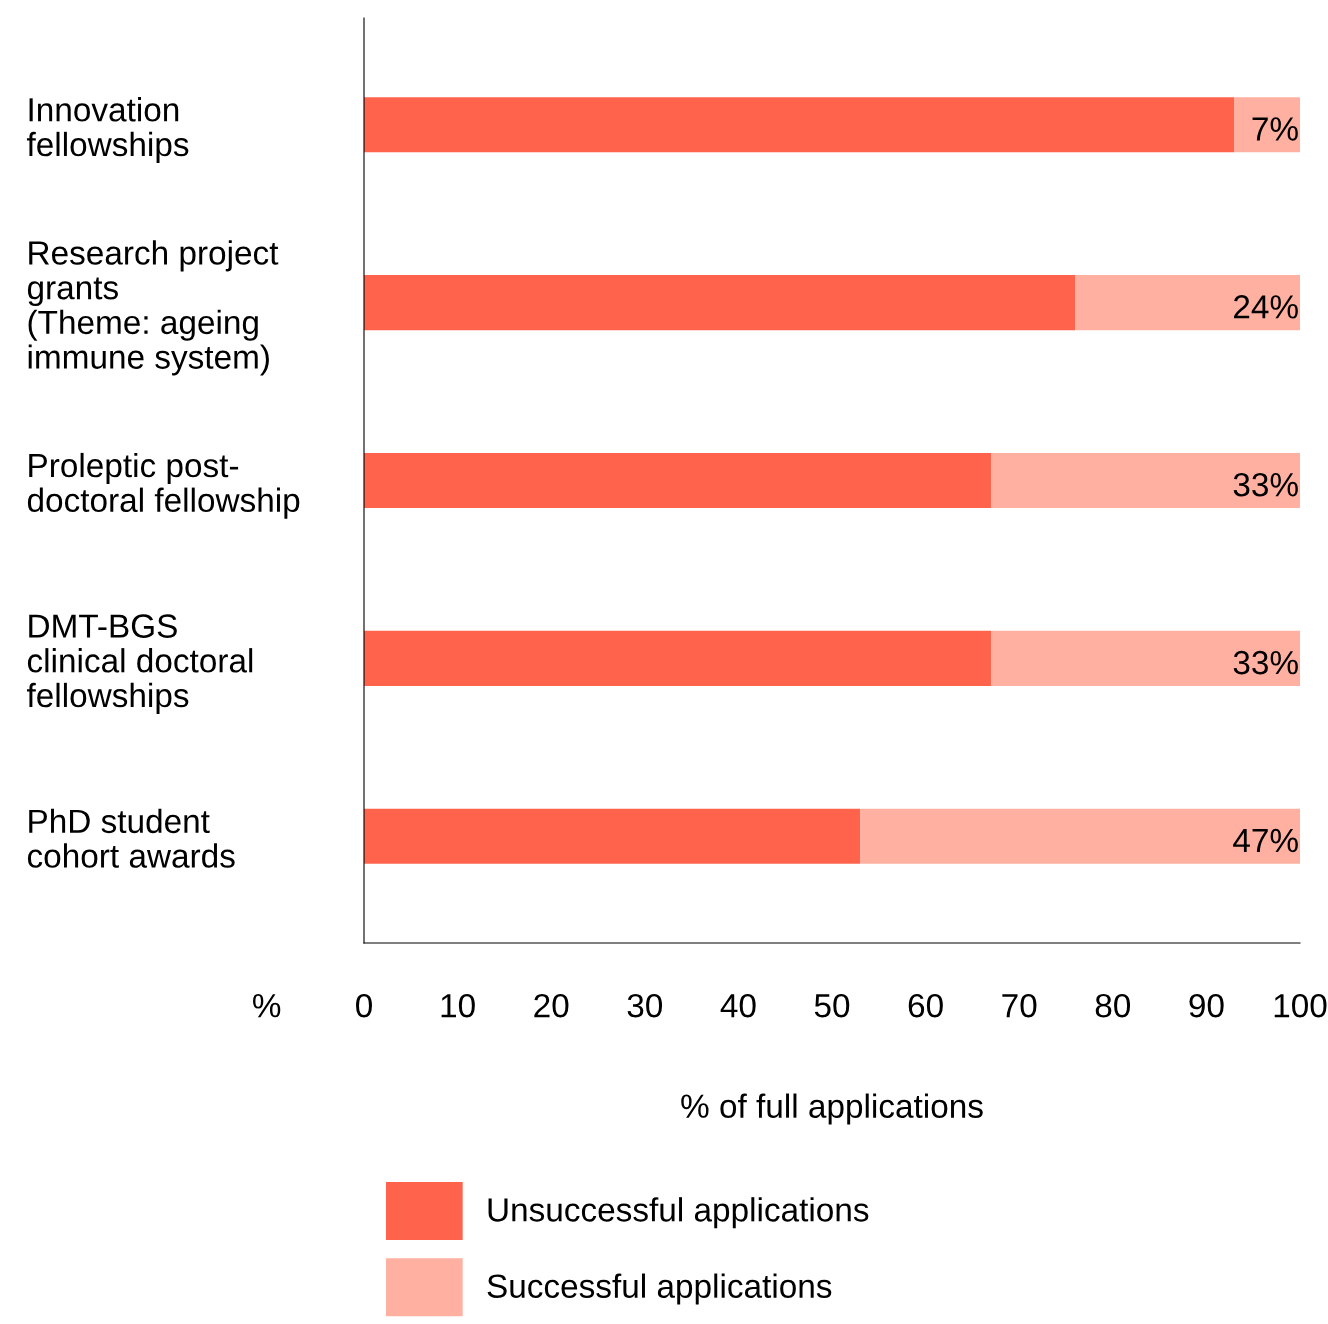 The width and height of the screenshot is (1328, 1324). Describe the element at coordinates (1300, 1005) in the screenshot. I see `x-tick-label: 100` at that location.